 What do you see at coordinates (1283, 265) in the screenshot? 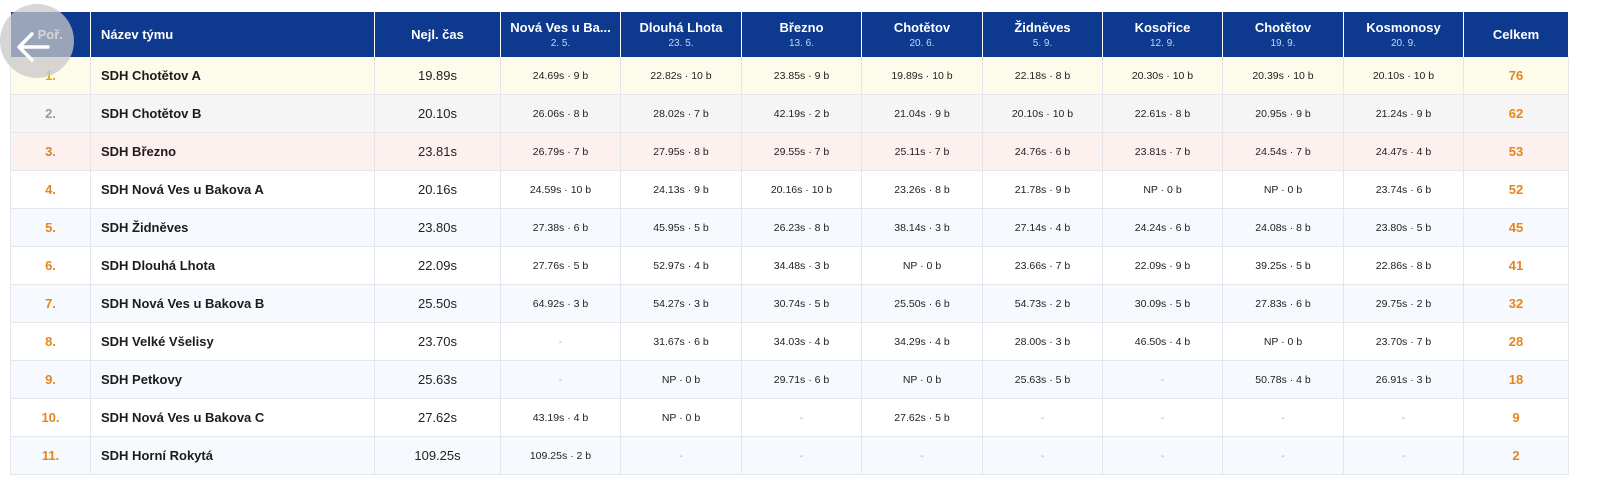
I see `result-cell: 39.25s · 5 b` at bounding box center [1283, 265].